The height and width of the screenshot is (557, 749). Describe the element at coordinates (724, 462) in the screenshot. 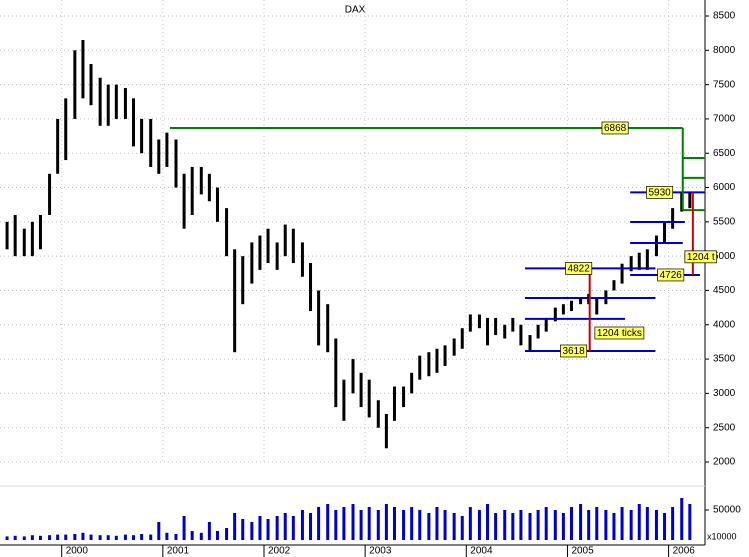

I see `y-tick-label: 2000` at that location.